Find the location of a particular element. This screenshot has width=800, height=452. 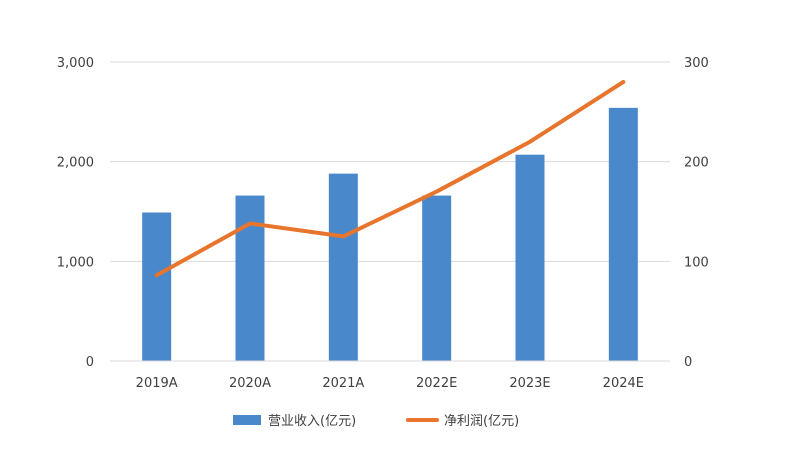

left-y-tick-label: 3,000 is located at coordinates (75, 63).